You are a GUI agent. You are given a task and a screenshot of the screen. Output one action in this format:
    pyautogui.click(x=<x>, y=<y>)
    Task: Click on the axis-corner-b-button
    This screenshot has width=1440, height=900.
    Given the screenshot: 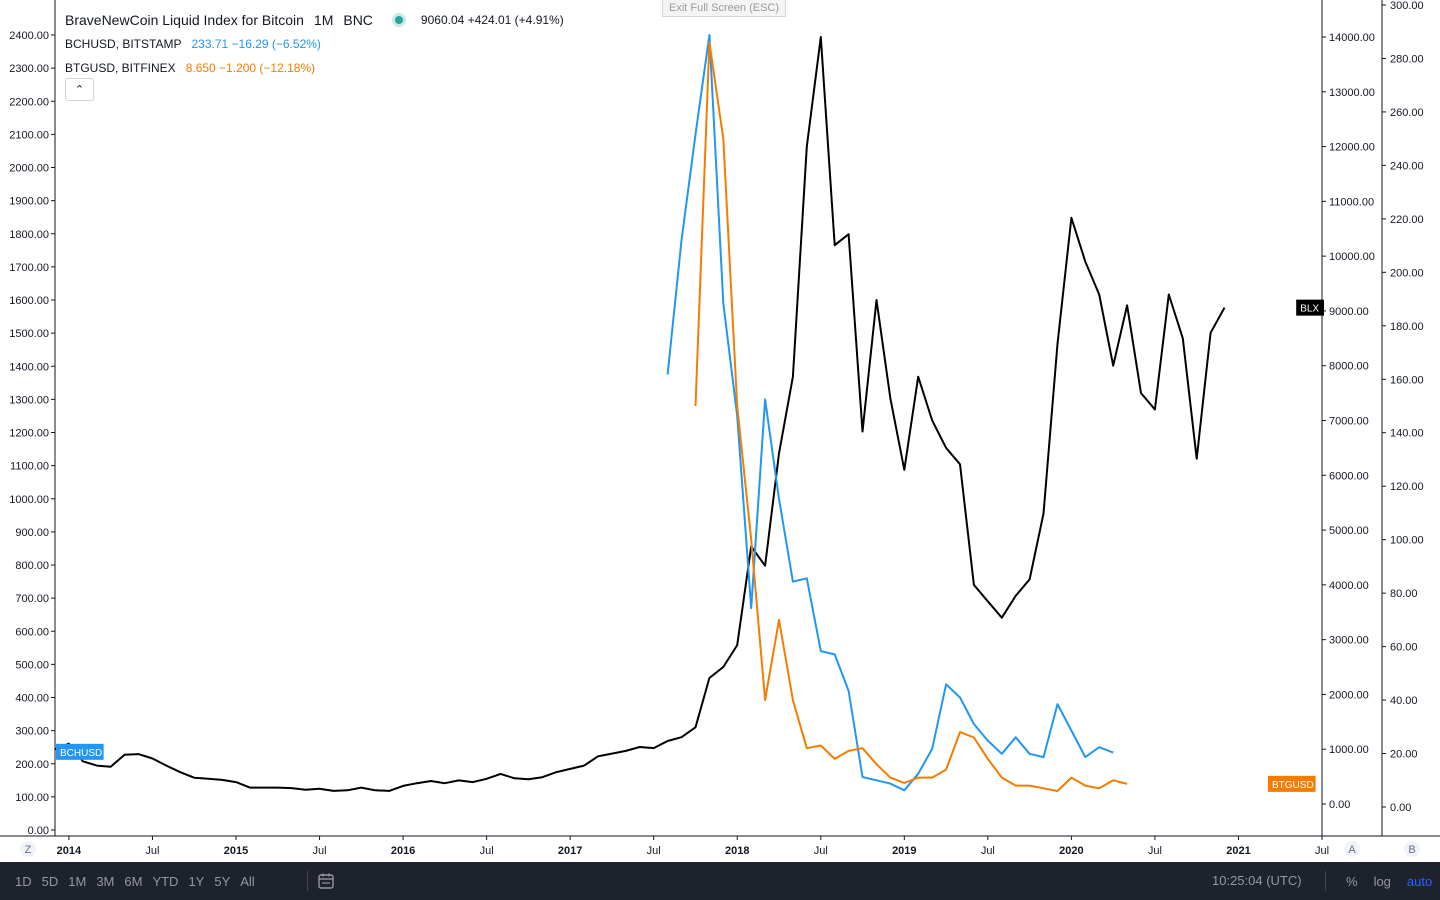 What is the action you would take?
    pyautogui.click(x=1412, y=849)
    